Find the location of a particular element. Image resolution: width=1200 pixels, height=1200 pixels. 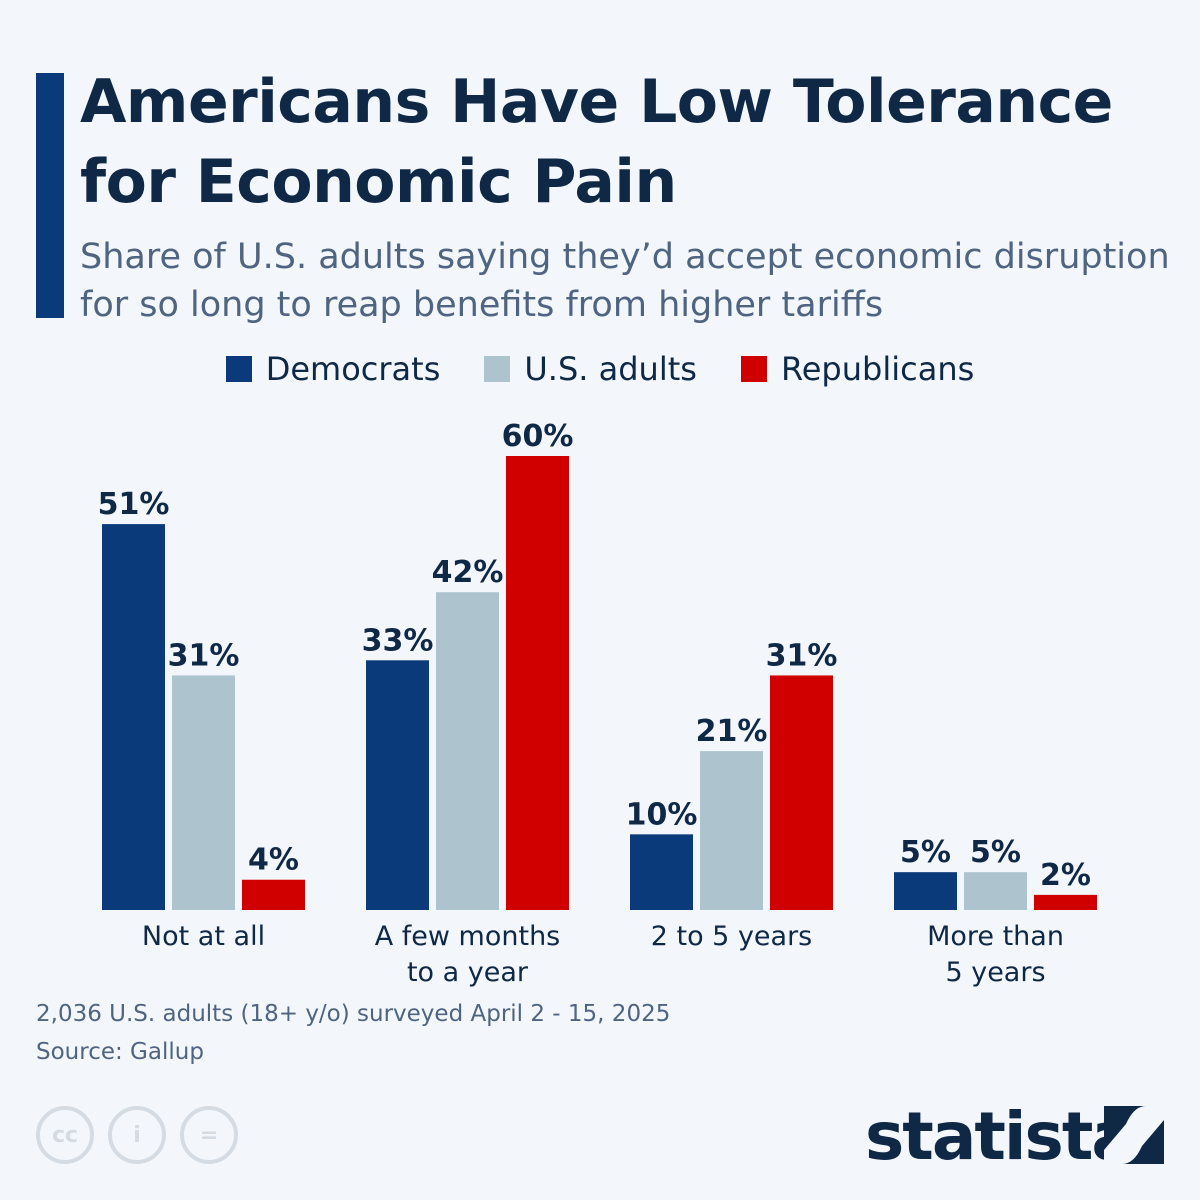

category-label: More than is located at coordinates (995, 936).